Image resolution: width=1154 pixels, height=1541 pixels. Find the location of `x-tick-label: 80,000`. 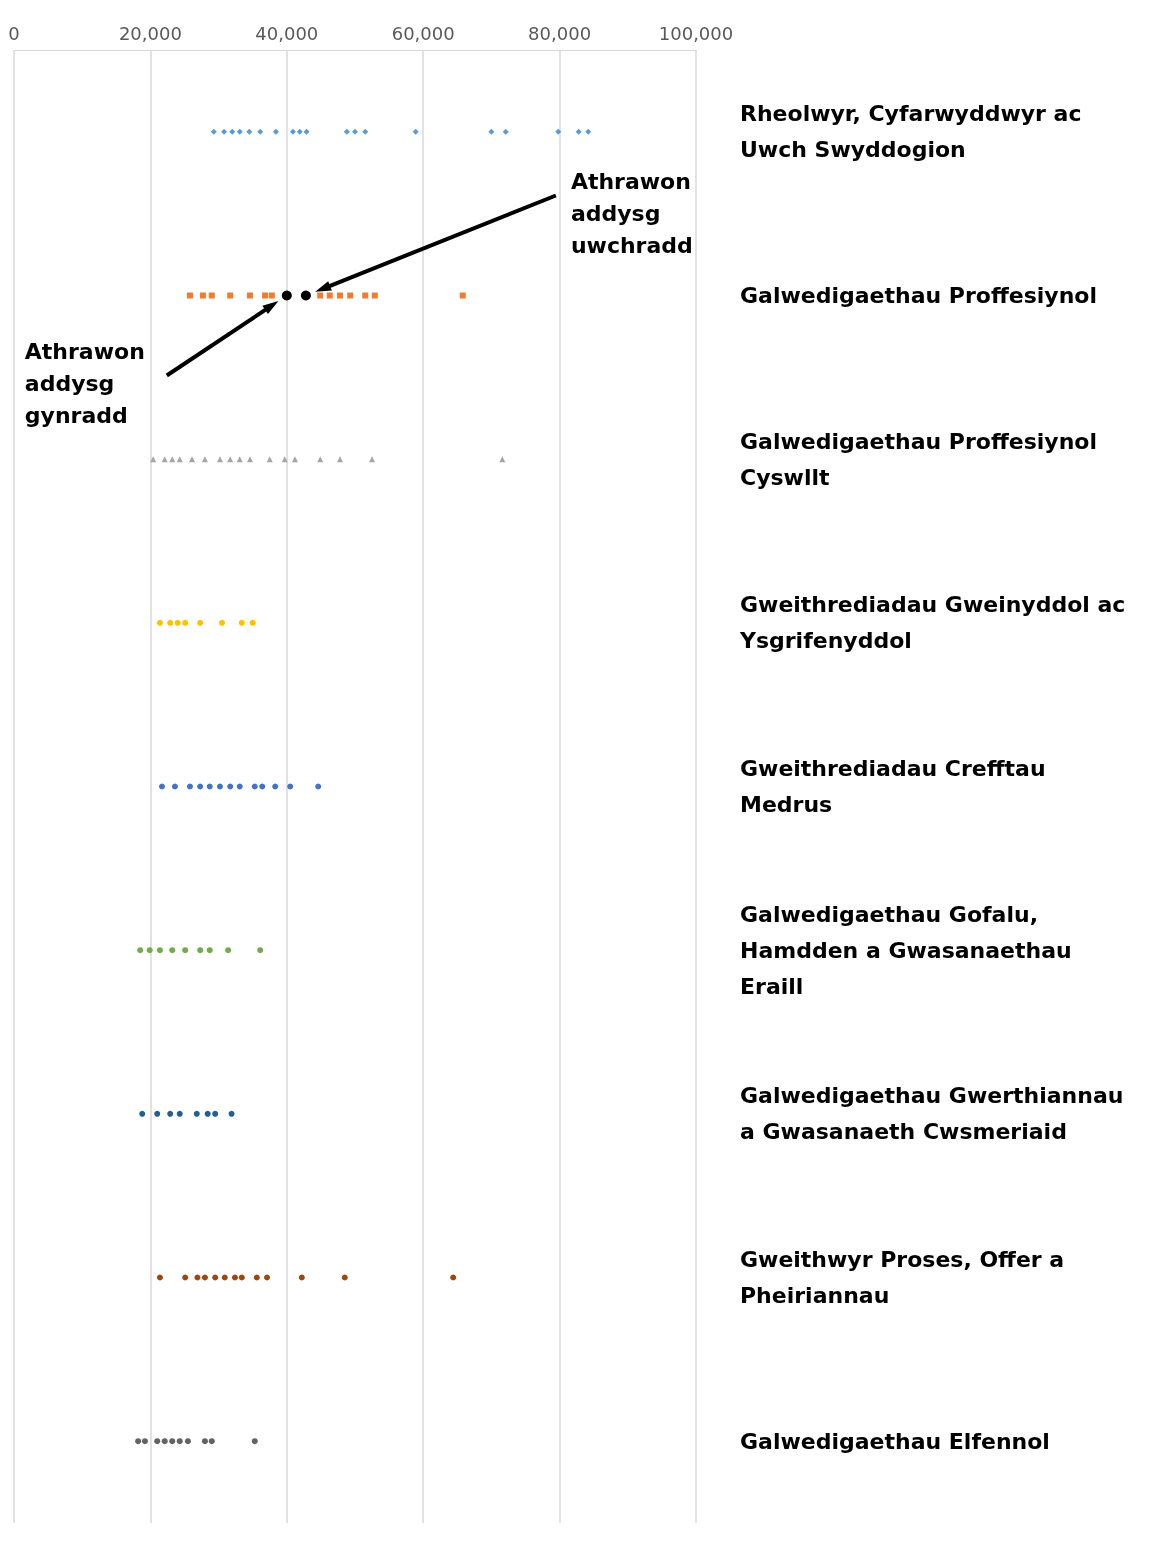

x-tick-label: 80,000 is located at coordinates (560, 33).